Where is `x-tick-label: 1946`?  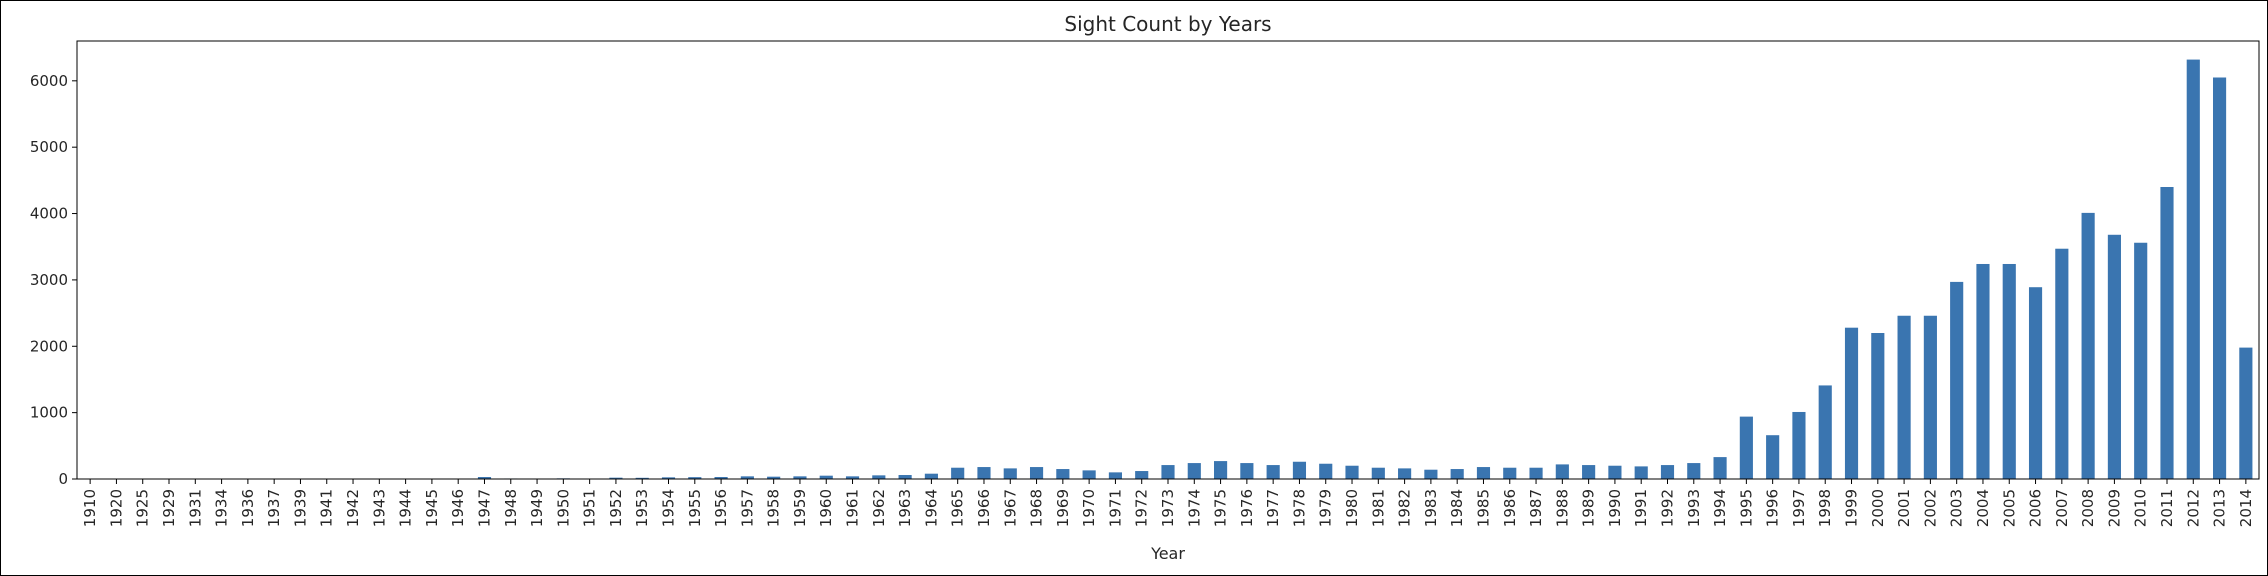
x-tick-label: 1946 is located at coordinates (458, 508).